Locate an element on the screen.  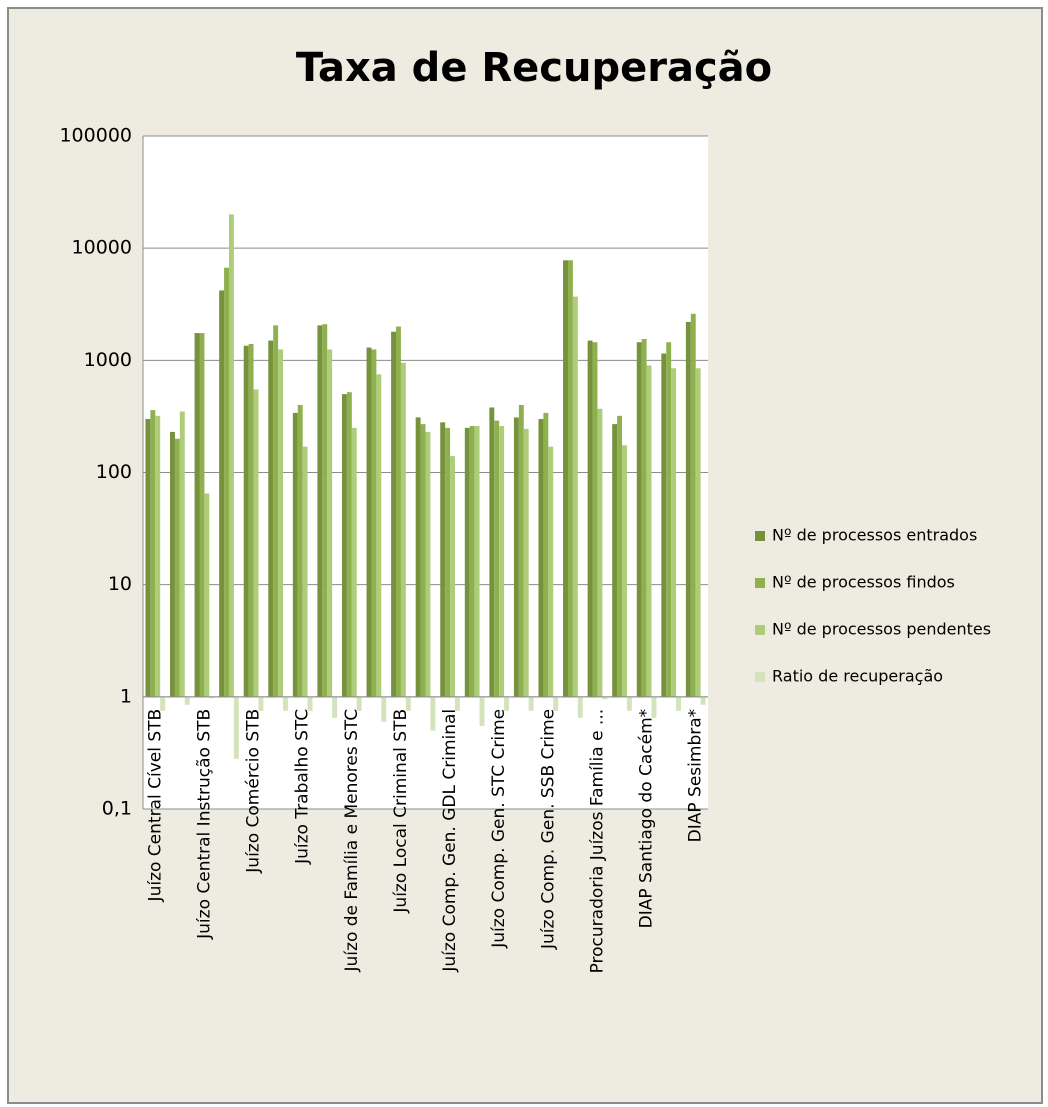
x-tick-label: Juízo Comércio STB is located at coordinates (254, 791).